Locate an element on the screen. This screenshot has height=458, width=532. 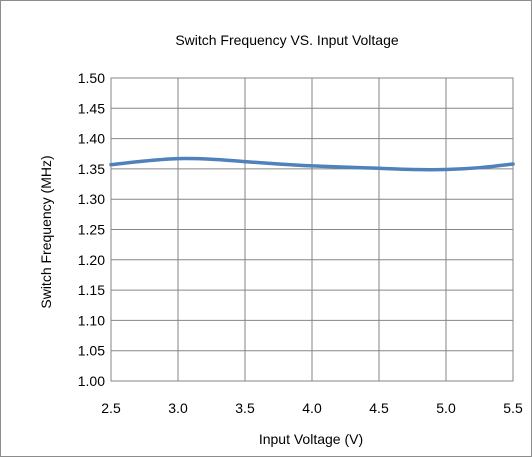
x-axis-tick-labels: 2.5 3.0 3.5 4.0 4.5 5.0 5.5 is located at coordinates (312, 408).